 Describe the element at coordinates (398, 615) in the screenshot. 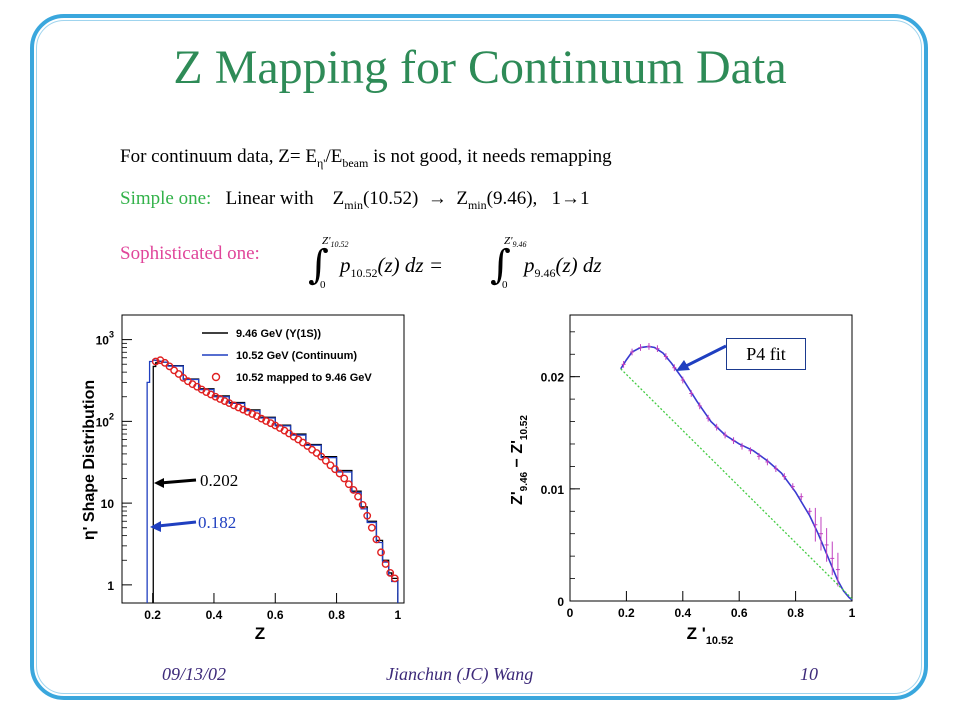

I see `x-tick-label: 1` at that location.